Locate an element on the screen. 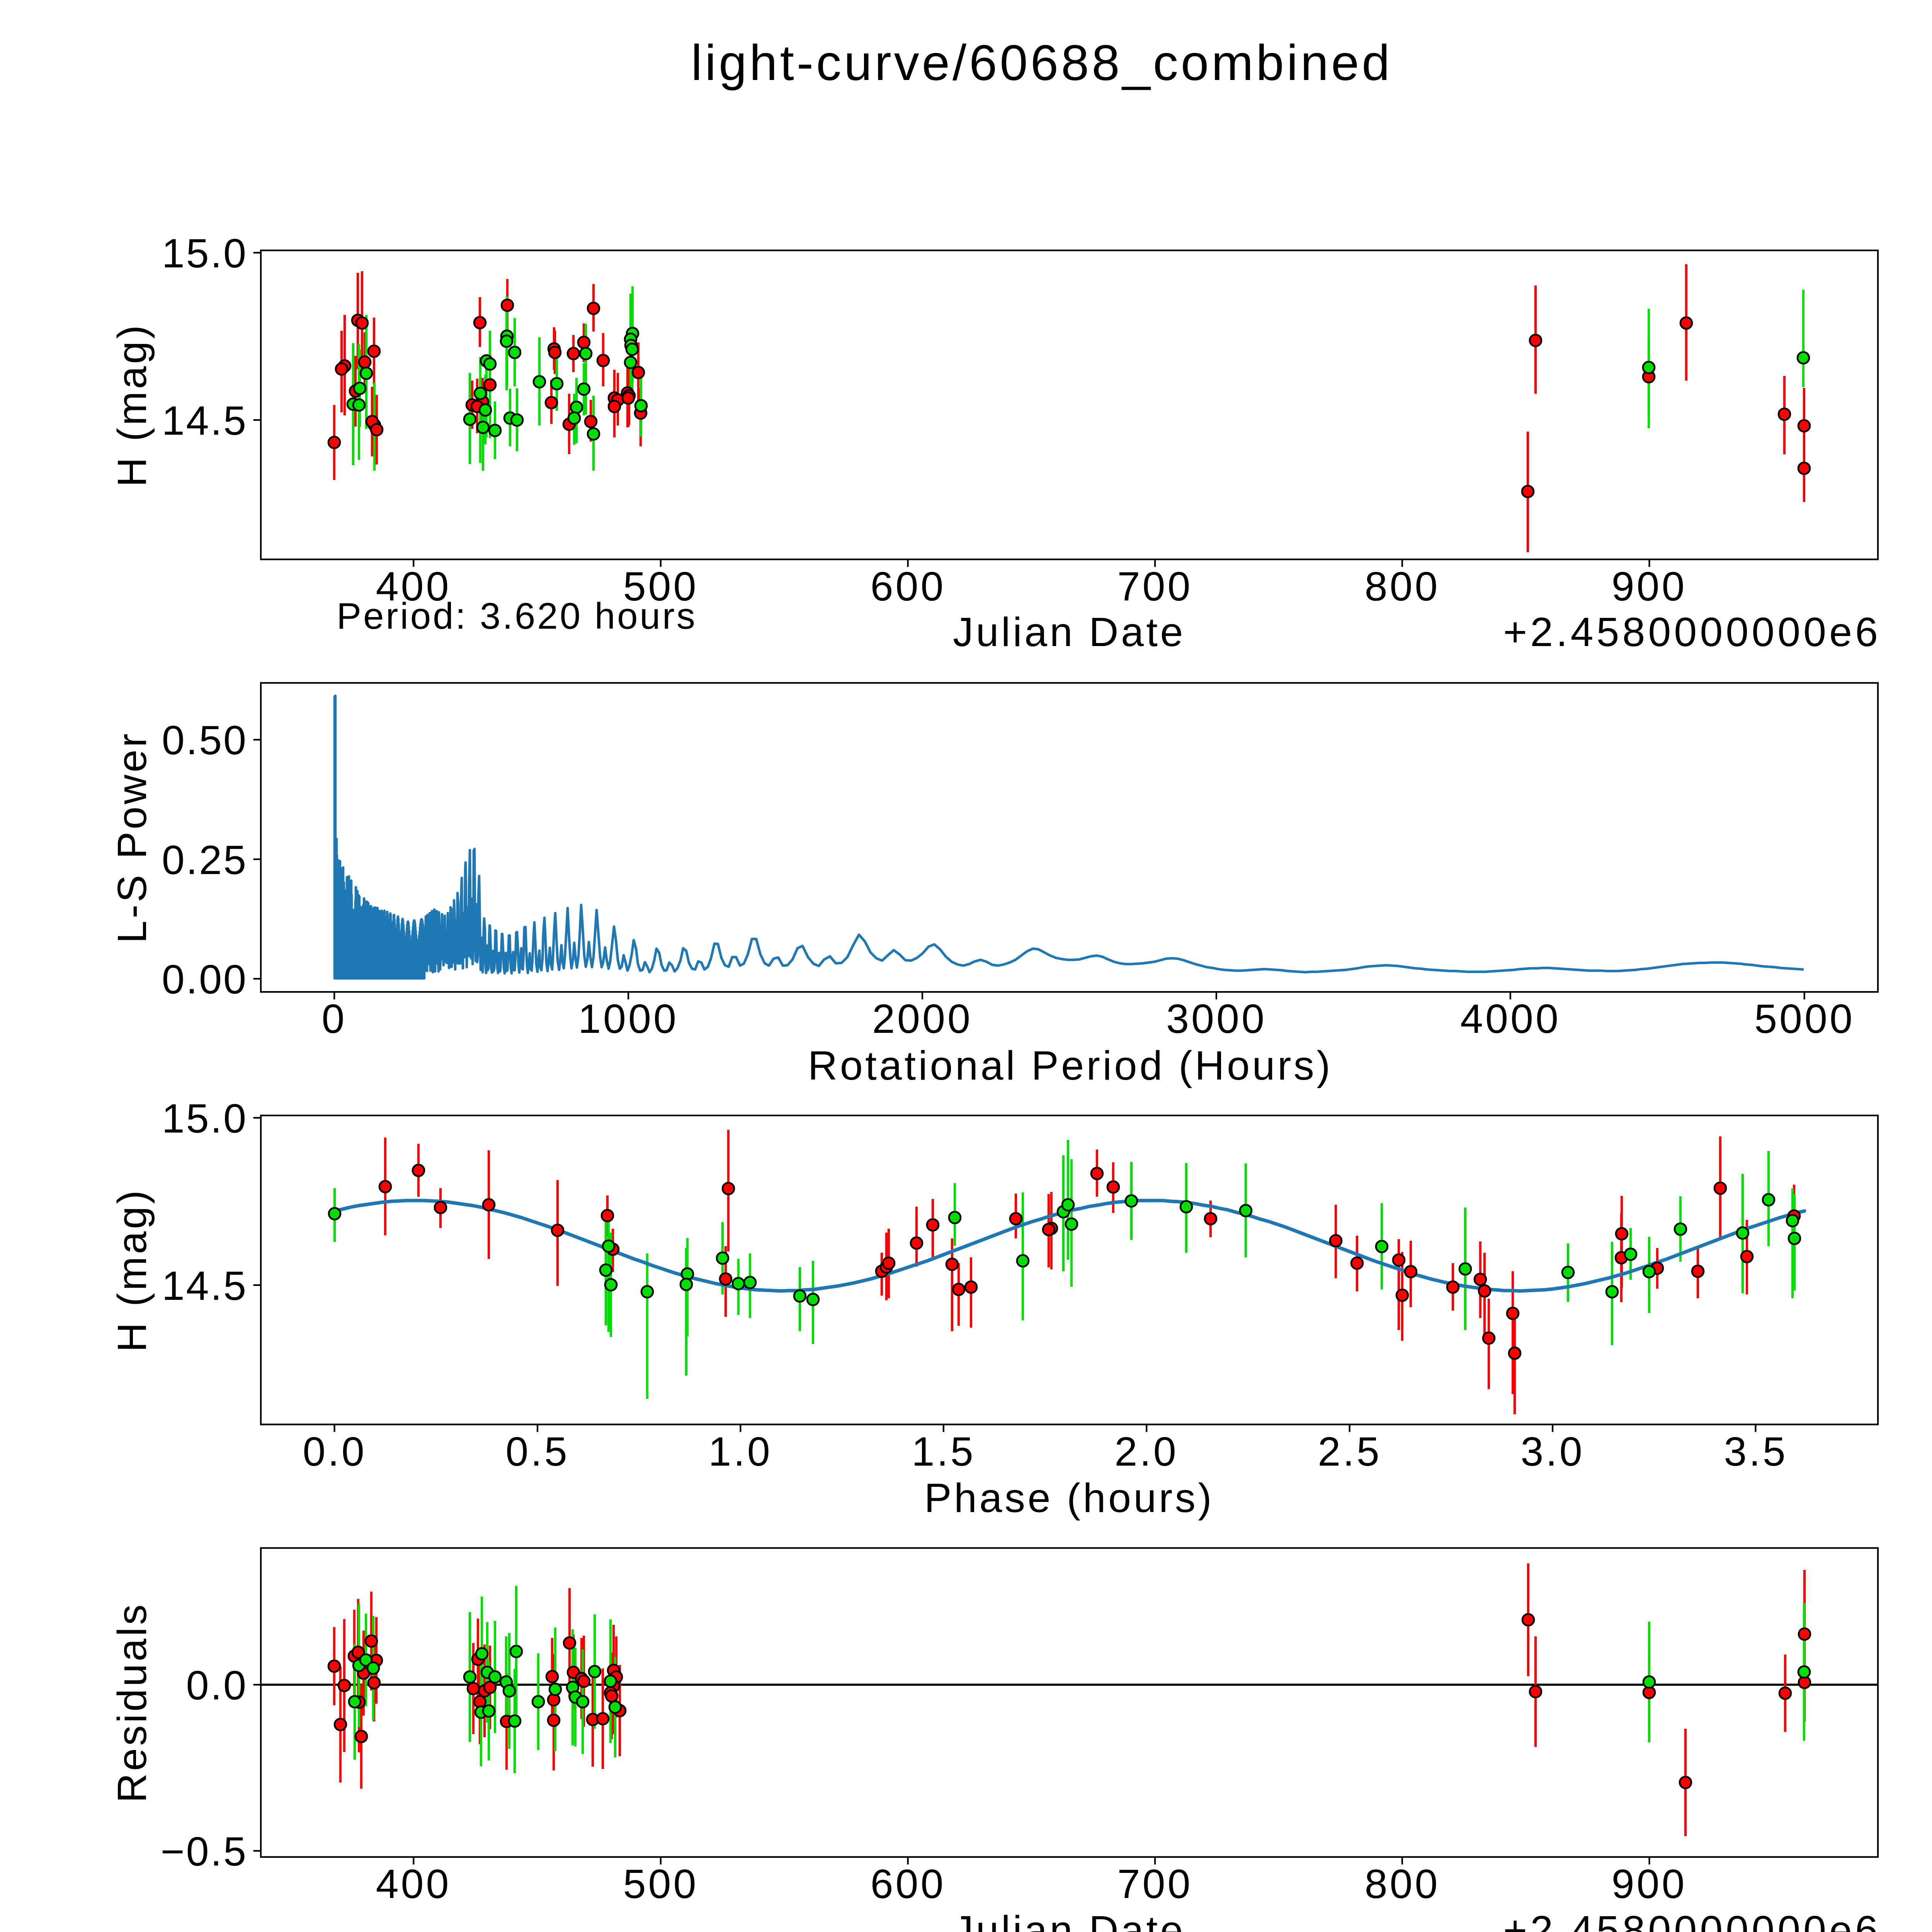  svg-text: 0.25 is located at coordinates (205, 860).